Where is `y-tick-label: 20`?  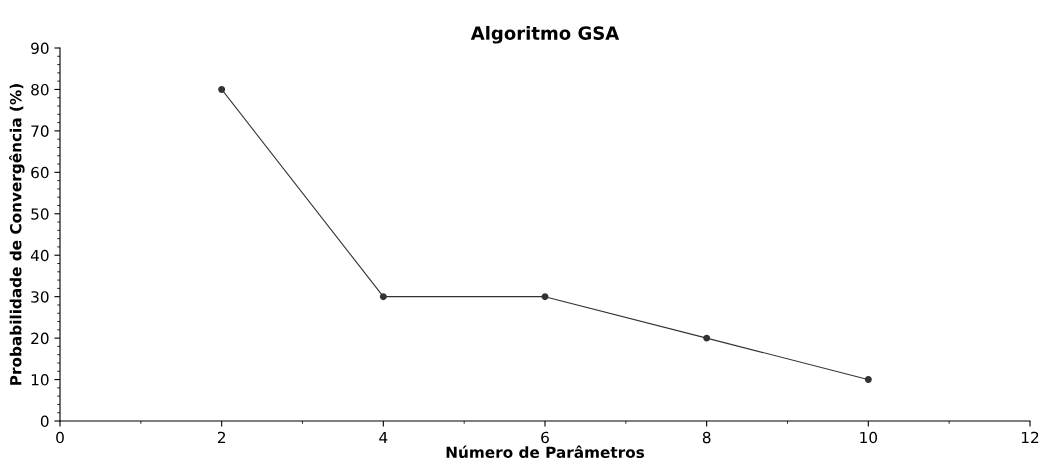
y-tick-label: 20 is located at coordinates (40, 338).